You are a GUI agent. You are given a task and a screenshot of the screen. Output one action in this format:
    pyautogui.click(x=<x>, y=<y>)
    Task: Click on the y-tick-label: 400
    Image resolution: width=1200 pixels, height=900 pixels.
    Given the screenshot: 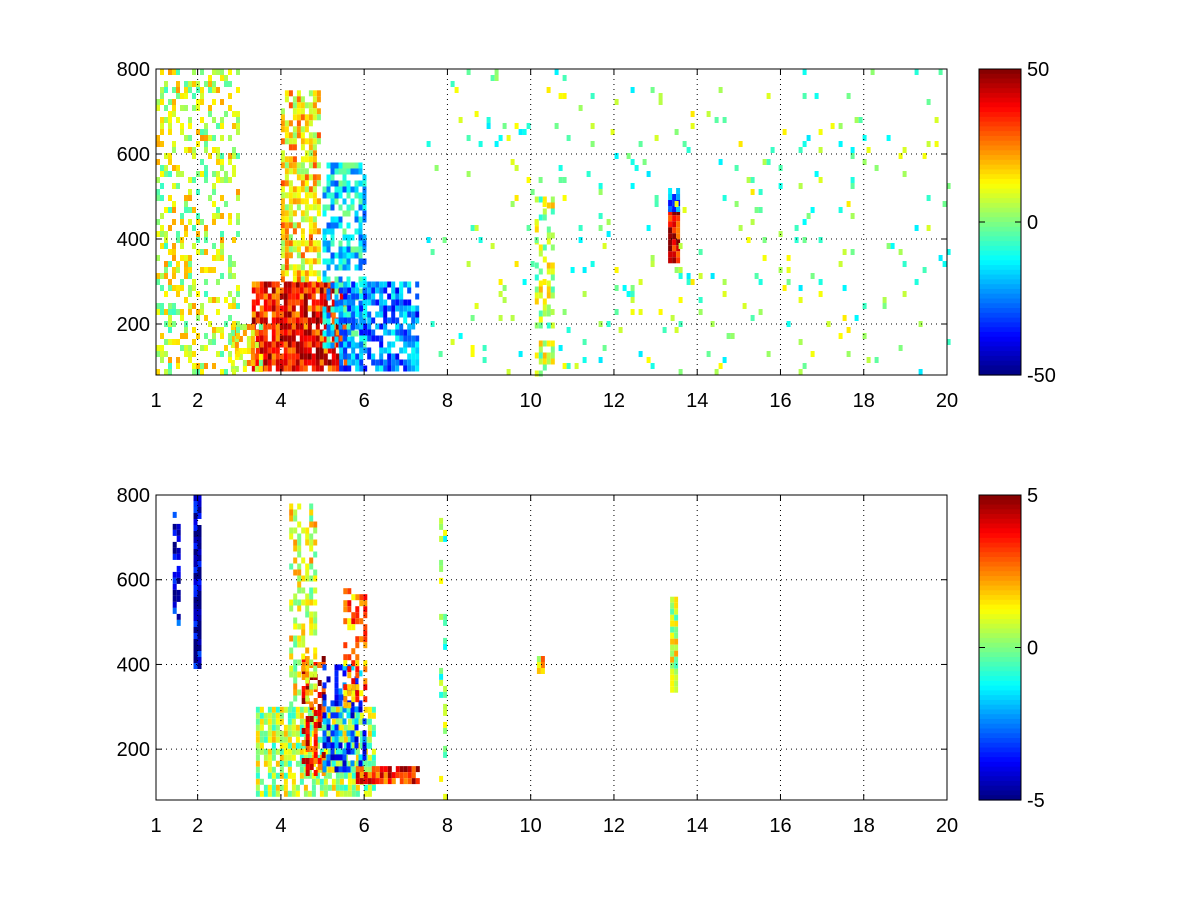 What is the action you would take?
    pyautogui.click(x=133, y=240)
    